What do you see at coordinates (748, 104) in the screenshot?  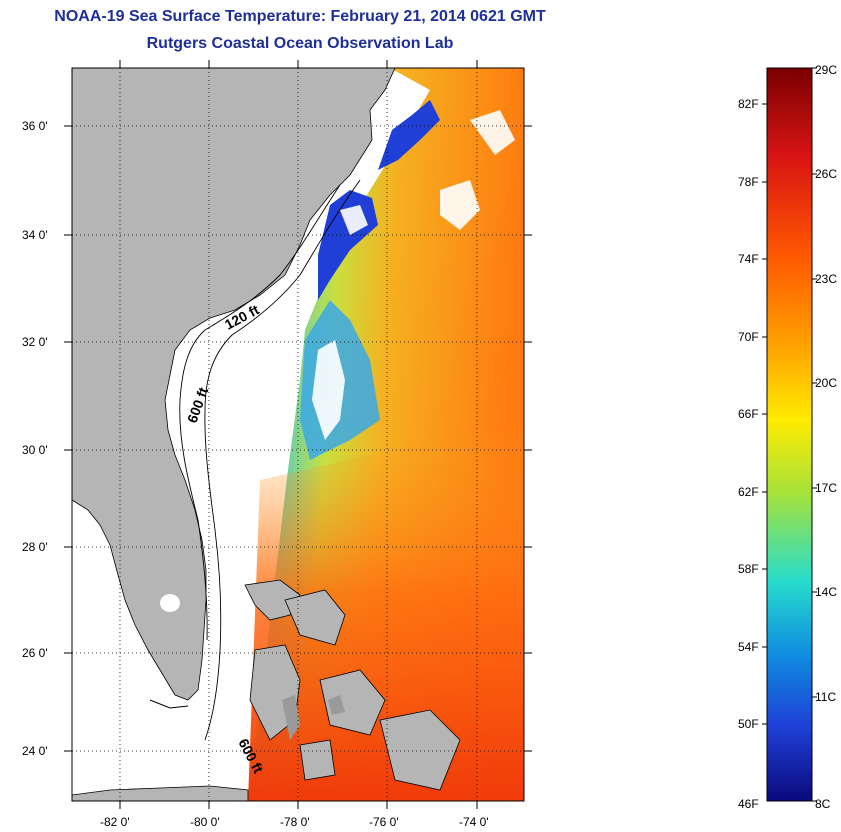 I see `colorbar-f-label: 82F` at bounding box center [748, 104].